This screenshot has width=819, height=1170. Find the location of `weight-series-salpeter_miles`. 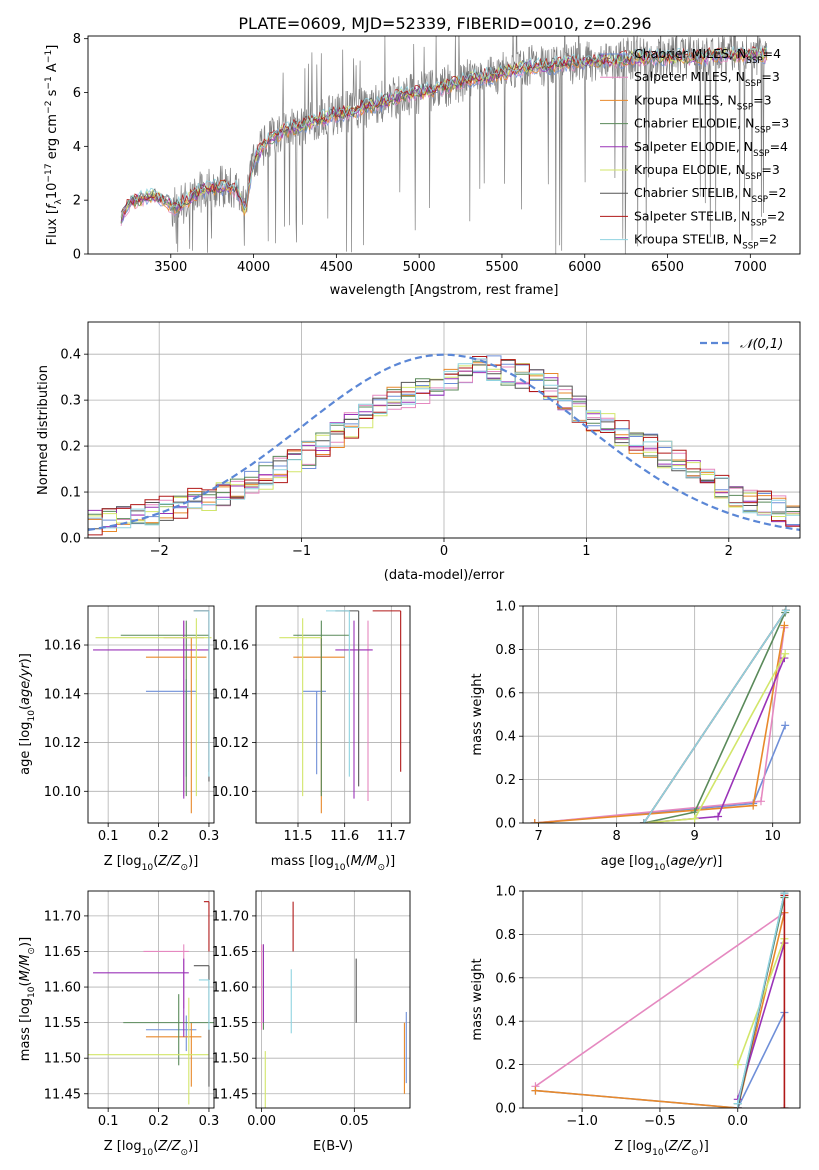

weight-series-salpeter_miles is located at coordinates (659, 723).